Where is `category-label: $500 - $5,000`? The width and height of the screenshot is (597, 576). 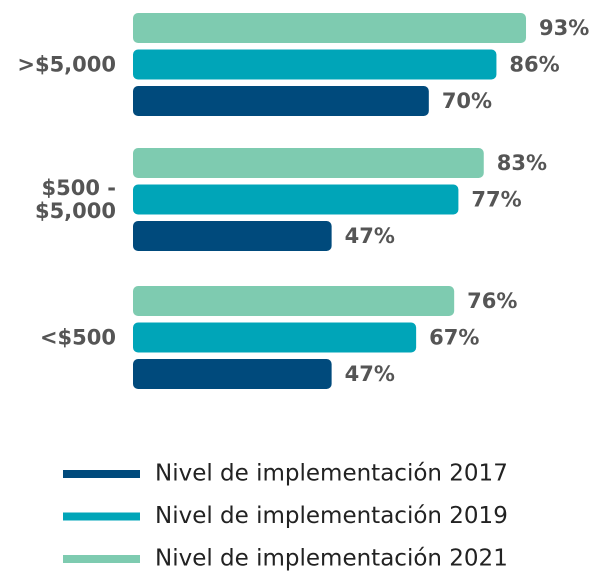 category-label: $500 - $5,000 is located at coordinates (75, 199).